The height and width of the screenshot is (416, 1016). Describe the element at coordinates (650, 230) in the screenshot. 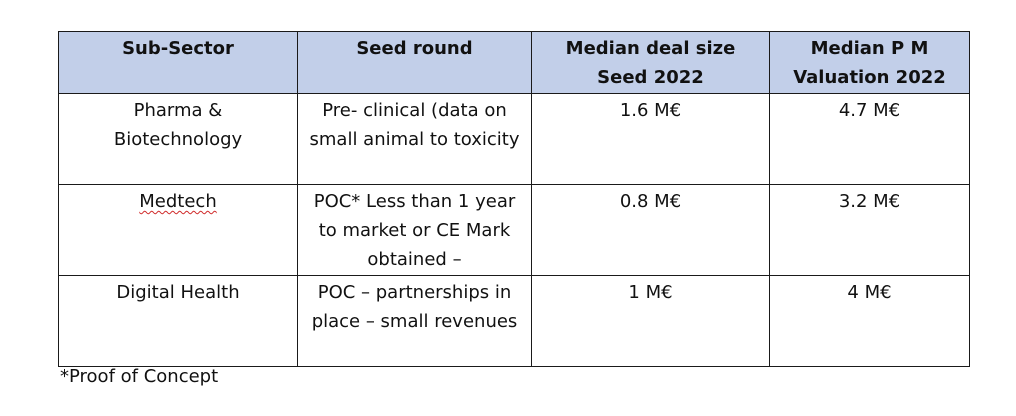

I see `cell-median-deal-size: 0.8 M€` at that location.